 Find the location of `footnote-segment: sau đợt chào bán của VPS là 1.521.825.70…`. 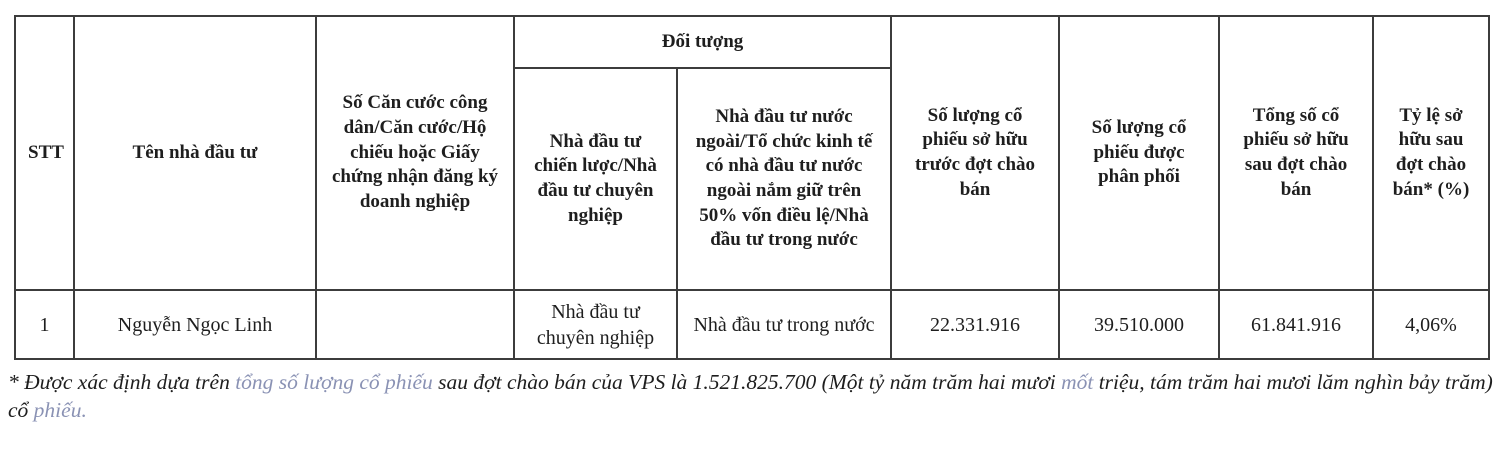

footnote-segment: sau đợt chào bán của VPS là 1.521.825.70… is located at coordinates (747, 382).